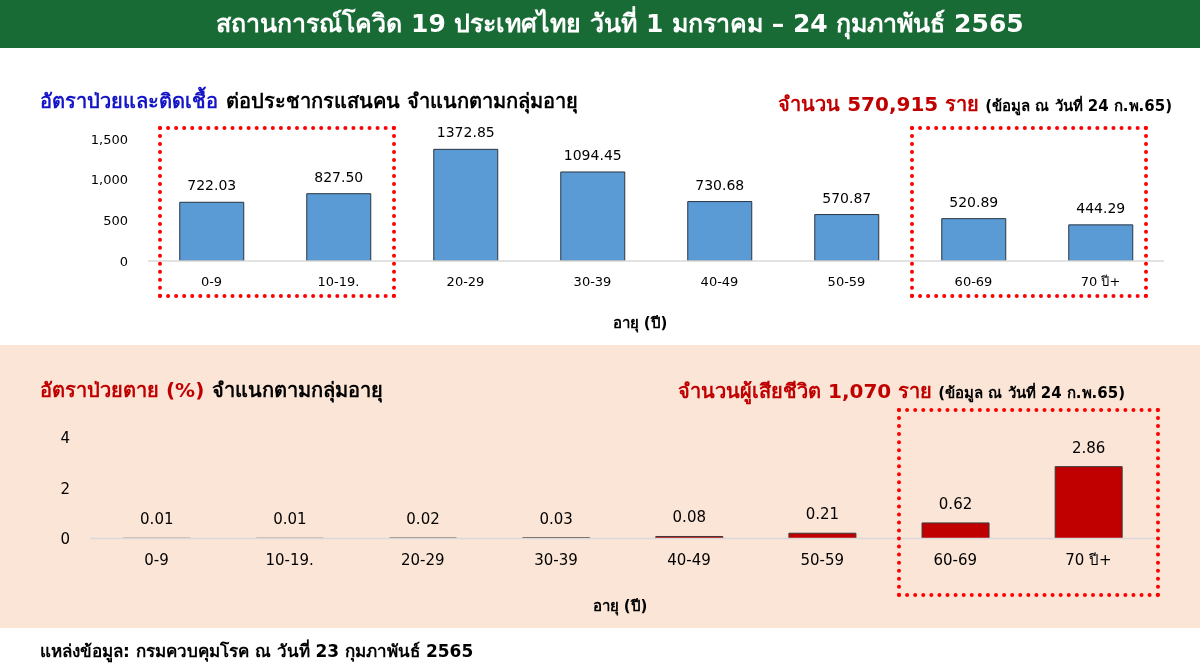  I want to click on text: สถานการณ์โควิด 19 ประเทศไทย วันที่ 1 มกราคม – 24 กุมภาพันธ์ 2565, so click(600, 24).